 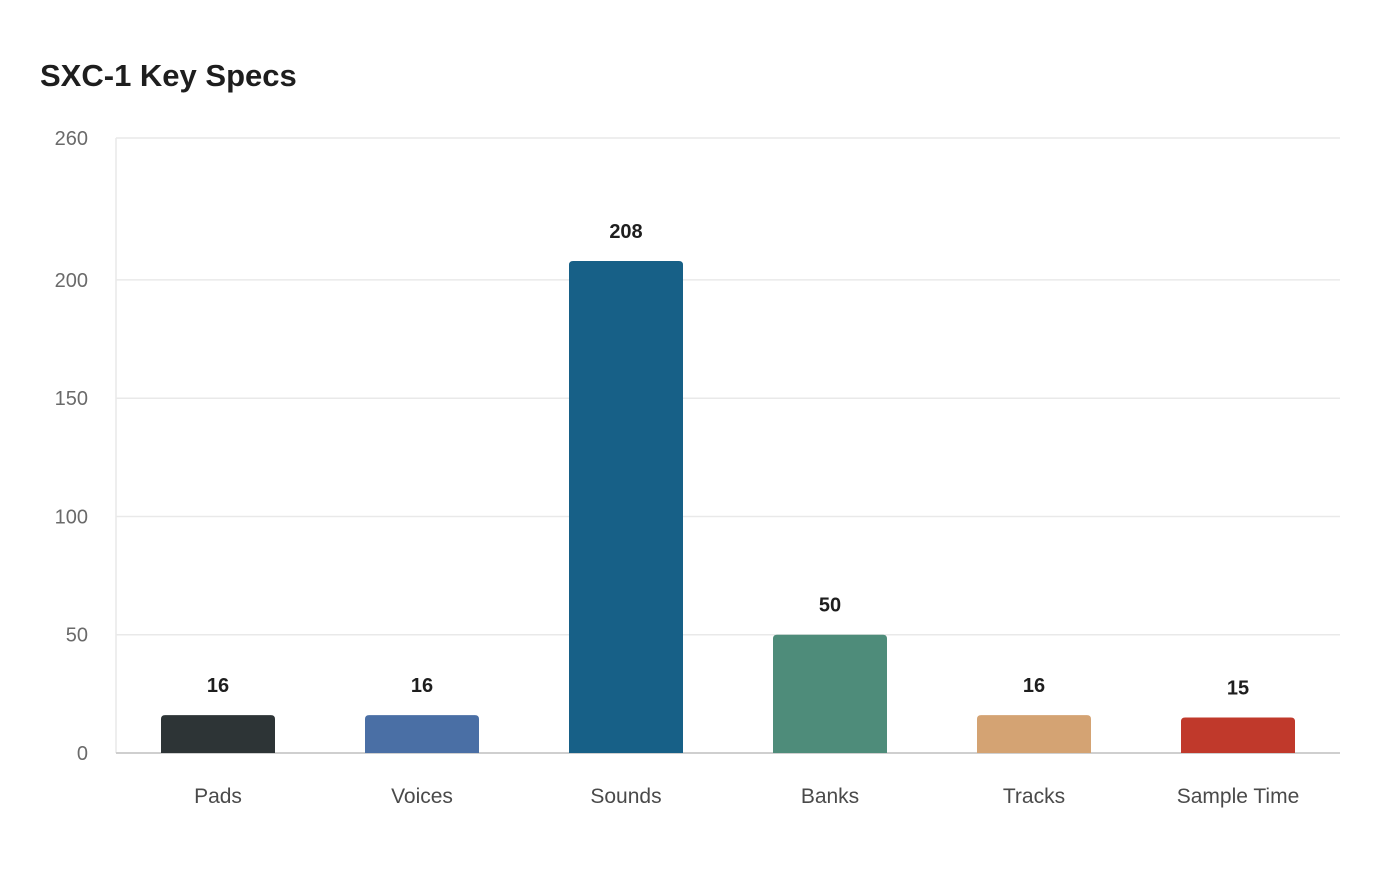 I want to click on x-tick-label-2: Sounds, so click(x=625, y=796).